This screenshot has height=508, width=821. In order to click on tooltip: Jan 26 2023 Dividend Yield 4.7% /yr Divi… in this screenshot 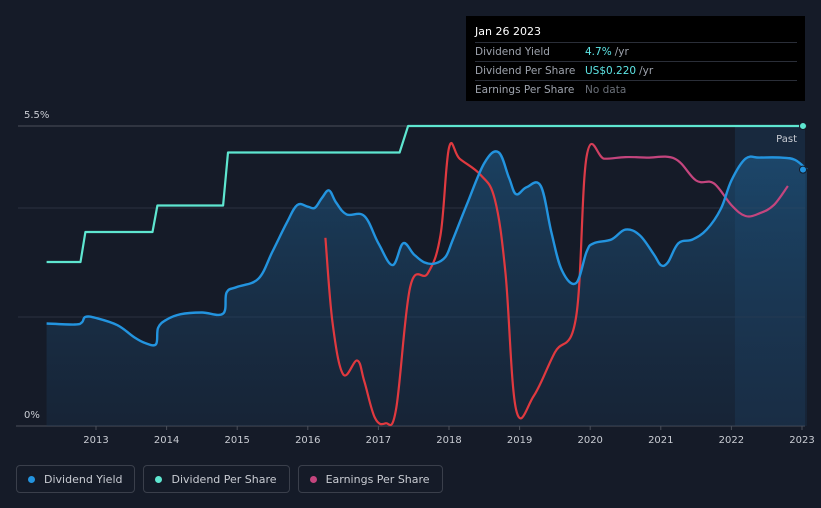, I will do `click(635, 58)`.